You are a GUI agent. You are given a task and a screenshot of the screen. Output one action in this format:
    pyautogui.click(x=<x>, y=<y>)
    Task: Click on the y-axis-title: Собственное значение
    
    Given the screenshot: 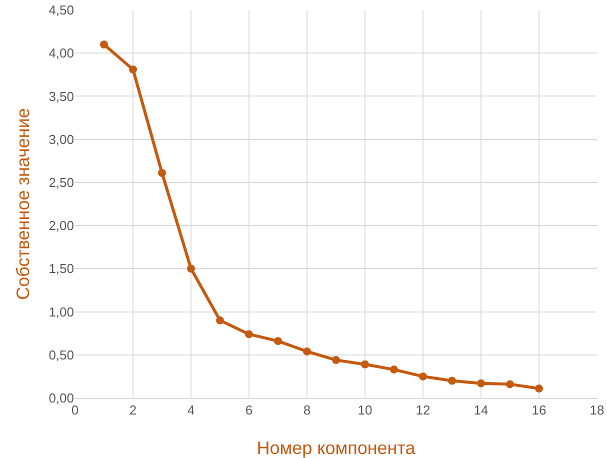 What is the action you would take?
    pyautogui.click(x=23, y=204)
    